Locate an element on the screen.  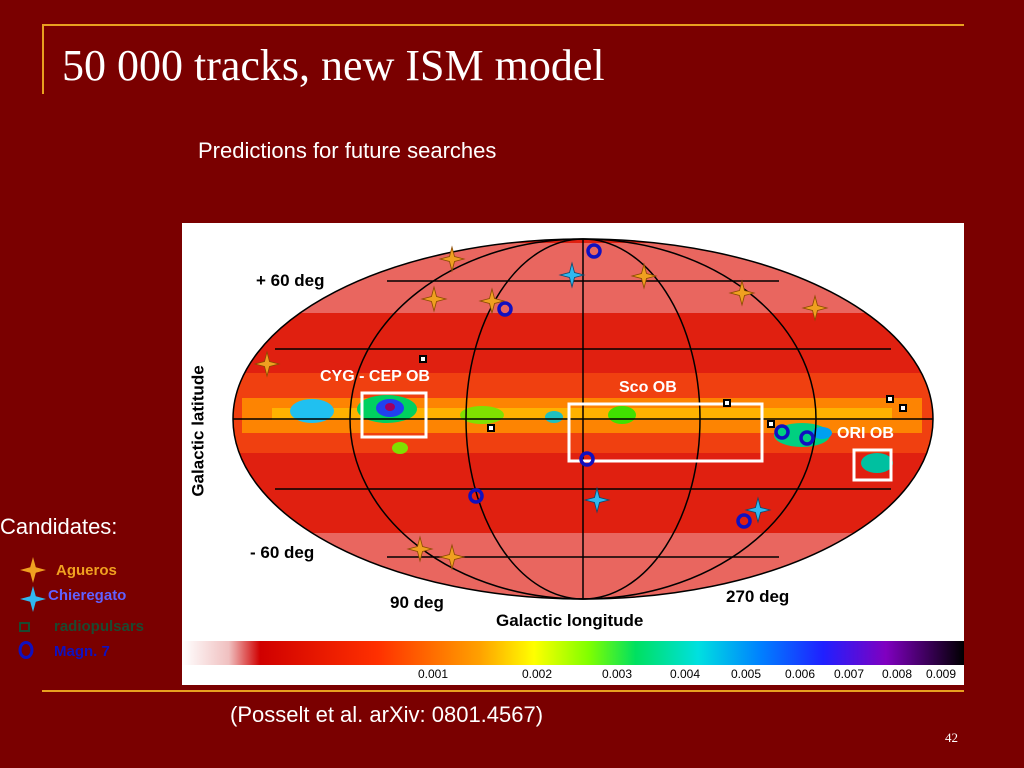
cyan-star-icon is located at coordinates (33, 599).